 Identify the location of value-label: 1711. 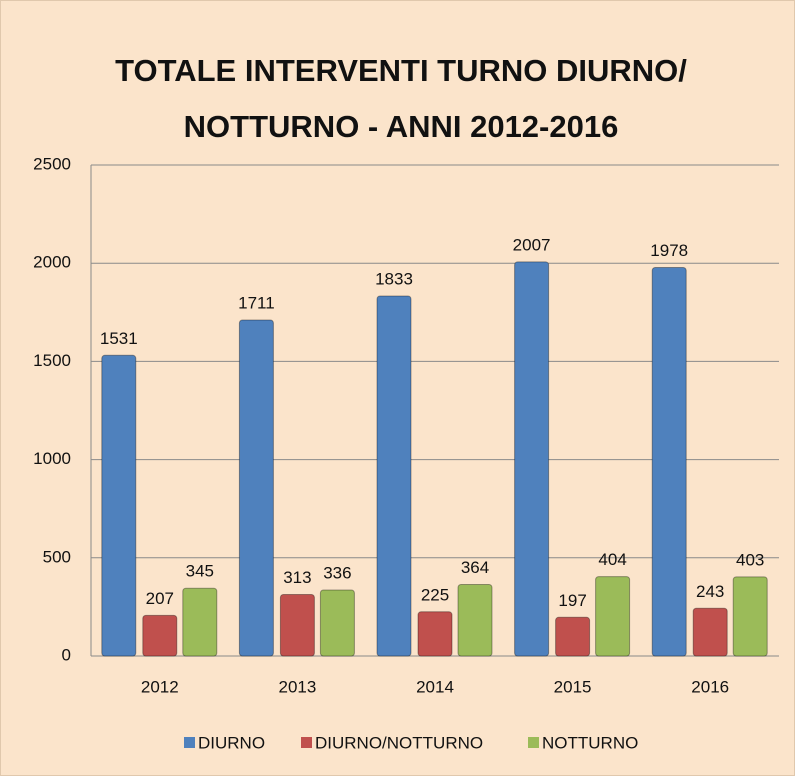
(256, 302).